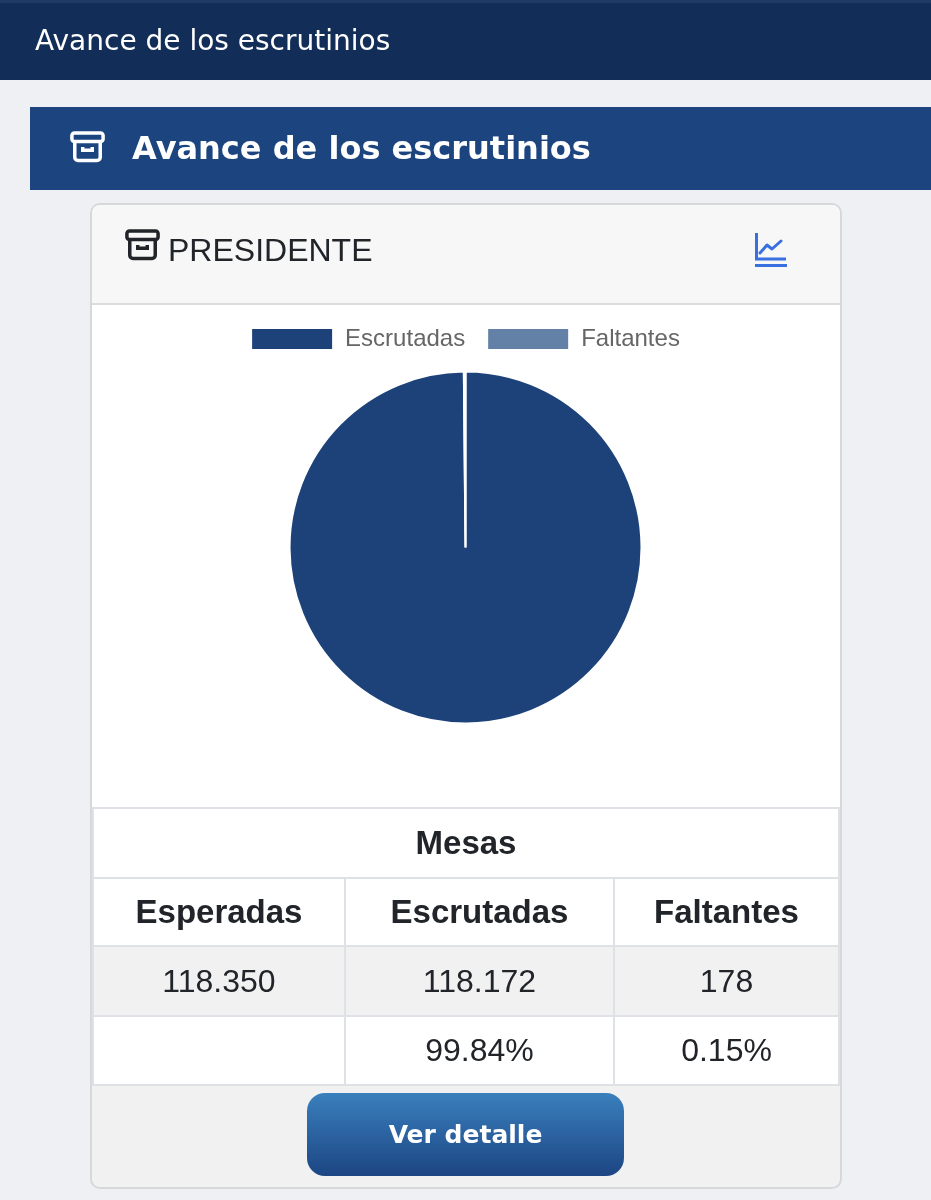 The width and height of the screenshot is (931, 1200). Describe the element at coordinates (630, 337) in the screenshot. I see `legend-label: Faltantes` at that location.